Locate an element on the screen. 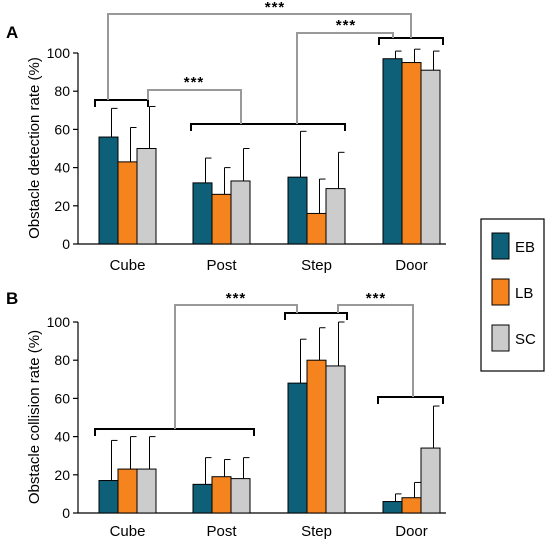 Image resolution: width=550 pixels, height=542 pixels. legend-swatch-sc is located at coordinates (500, 338).